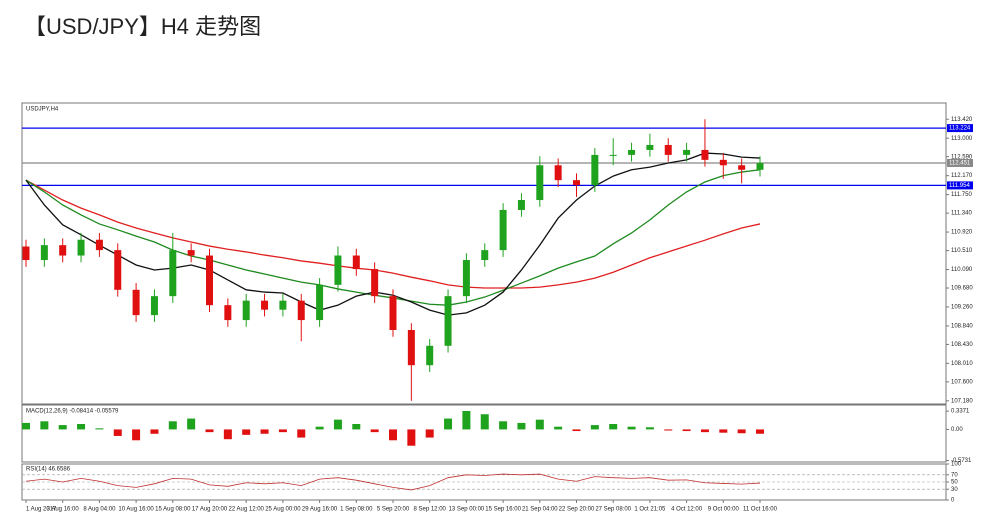 This screenshot has width=983, height=524. Describe the element at coordinates (961, 195) in the screenshot. I see `y-tick-label: 111.750` at that location.